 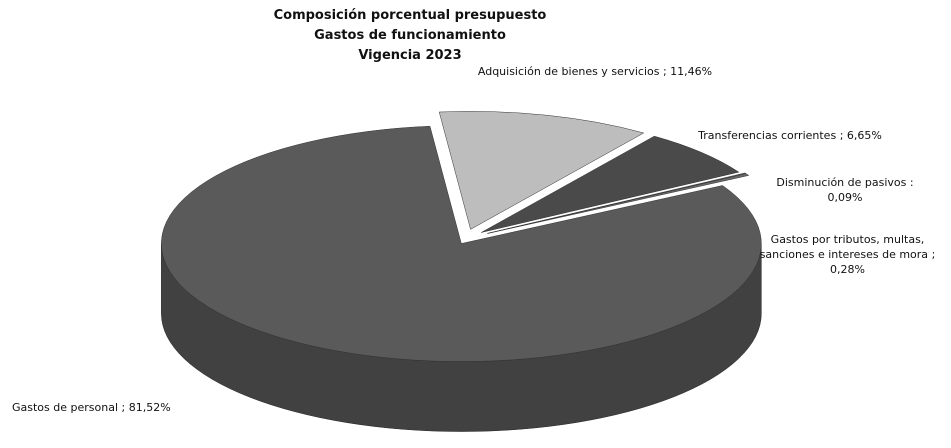 I want to click on label-value: ; 6,65%, so click(x=860, y=135).